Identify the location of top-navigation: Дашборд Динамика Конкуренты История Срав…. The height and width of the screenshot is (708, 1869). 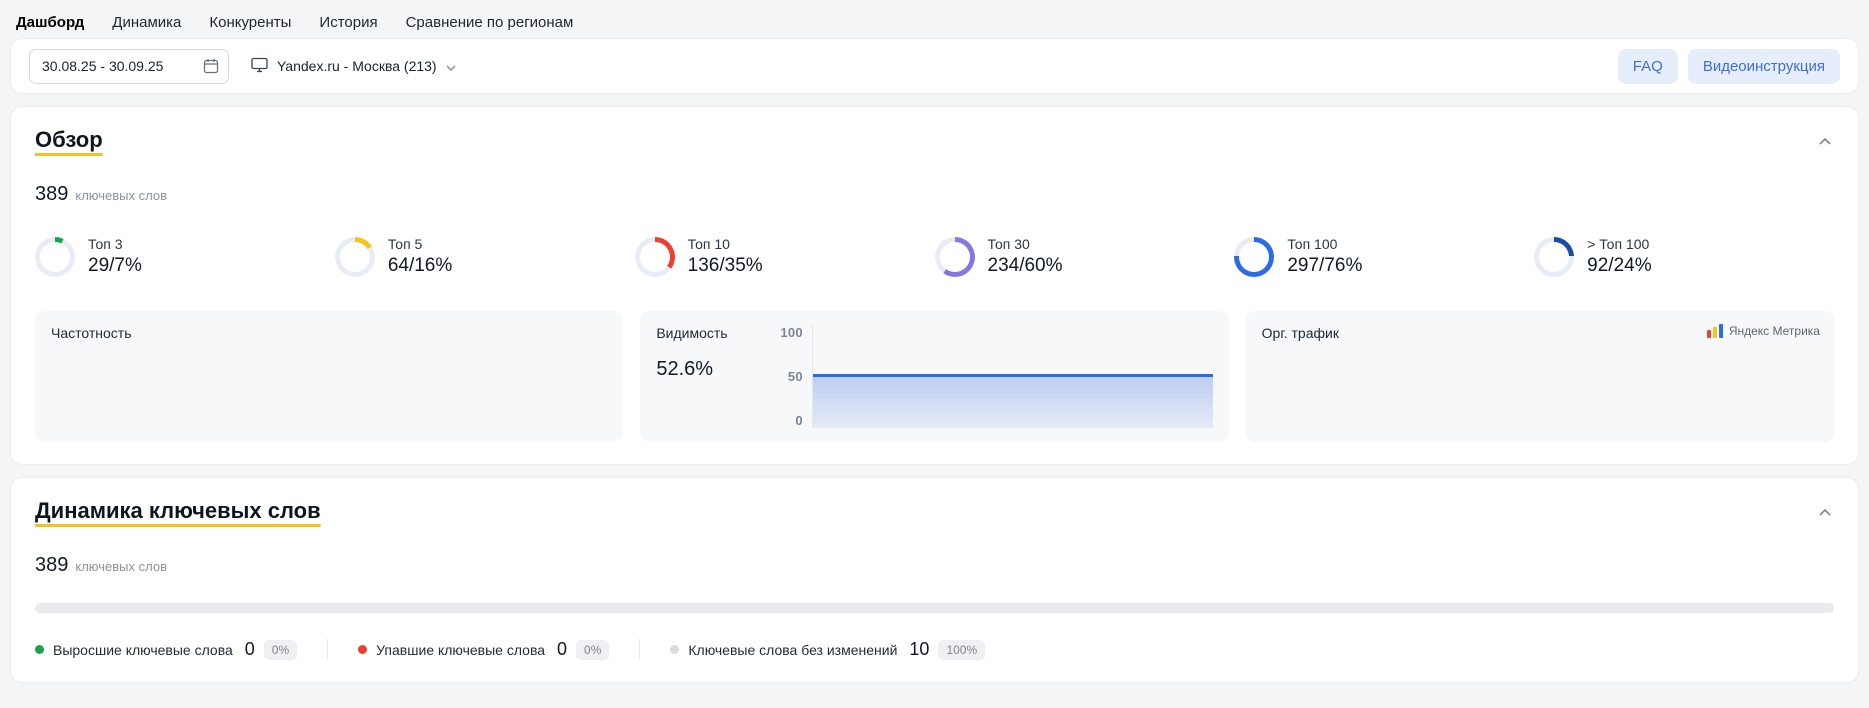
(934, 22).